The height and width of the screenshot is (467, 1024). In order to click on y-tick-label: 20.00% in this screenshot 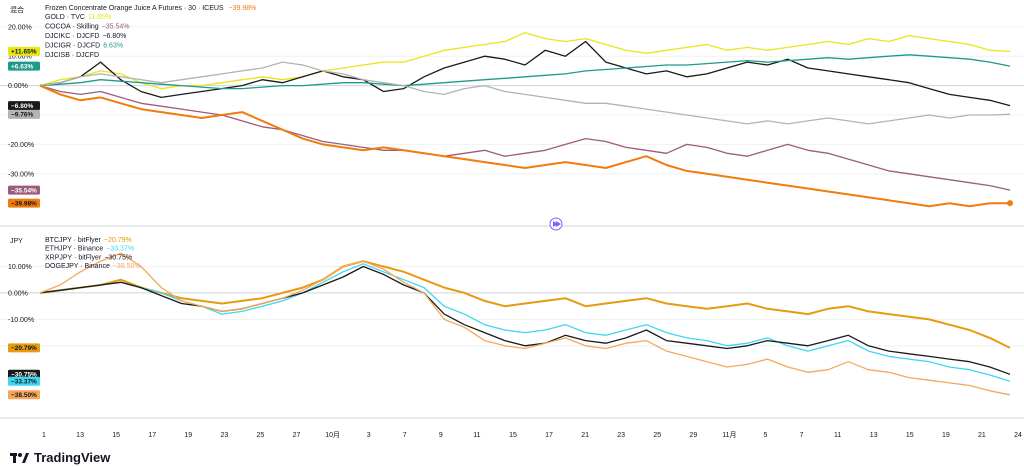, I will do `click(20, 27)`.